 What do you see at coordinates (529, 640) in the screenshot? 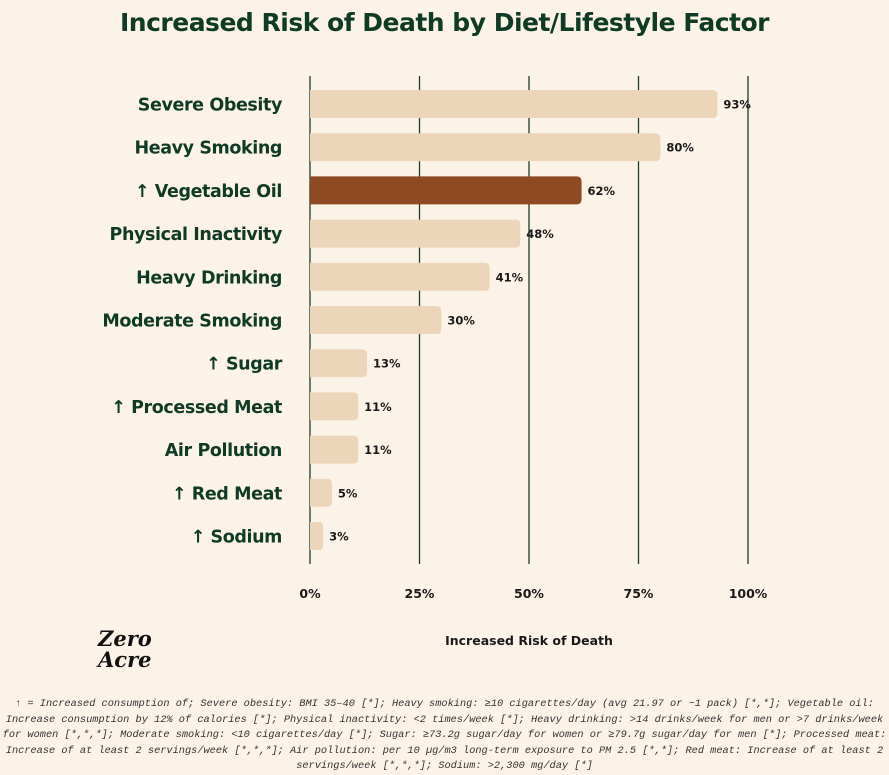
I see `x-axis-label: Increased Risk of Death` at bounding box center [529, 640].